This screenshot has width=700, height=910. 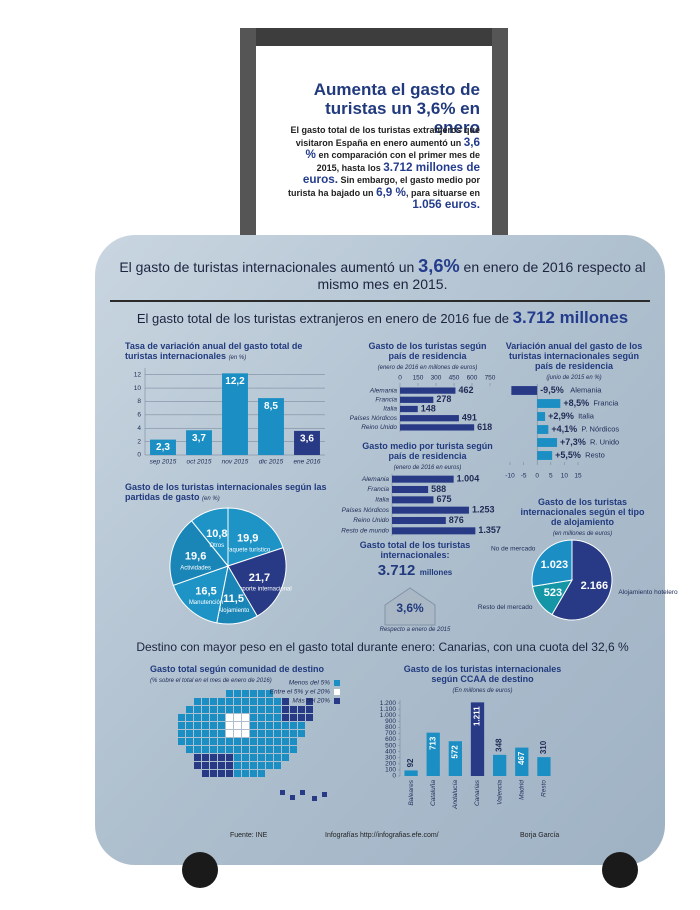 I want to click on kpi-note: Respecto a enero de 2015, so click(x=415, y=630).